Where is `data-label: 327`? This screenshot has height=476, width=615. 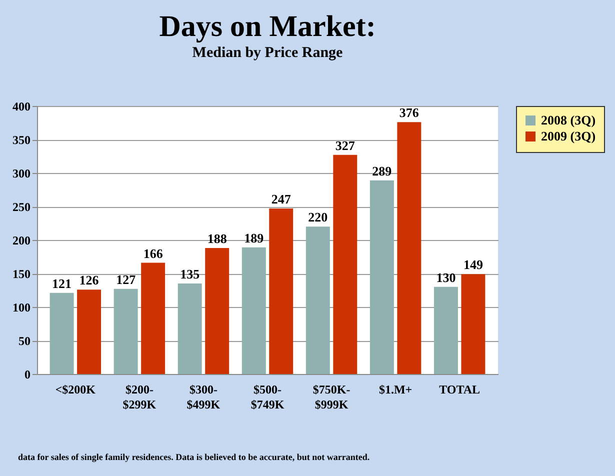 data-label: 327 is located at coordinates (345, 145).